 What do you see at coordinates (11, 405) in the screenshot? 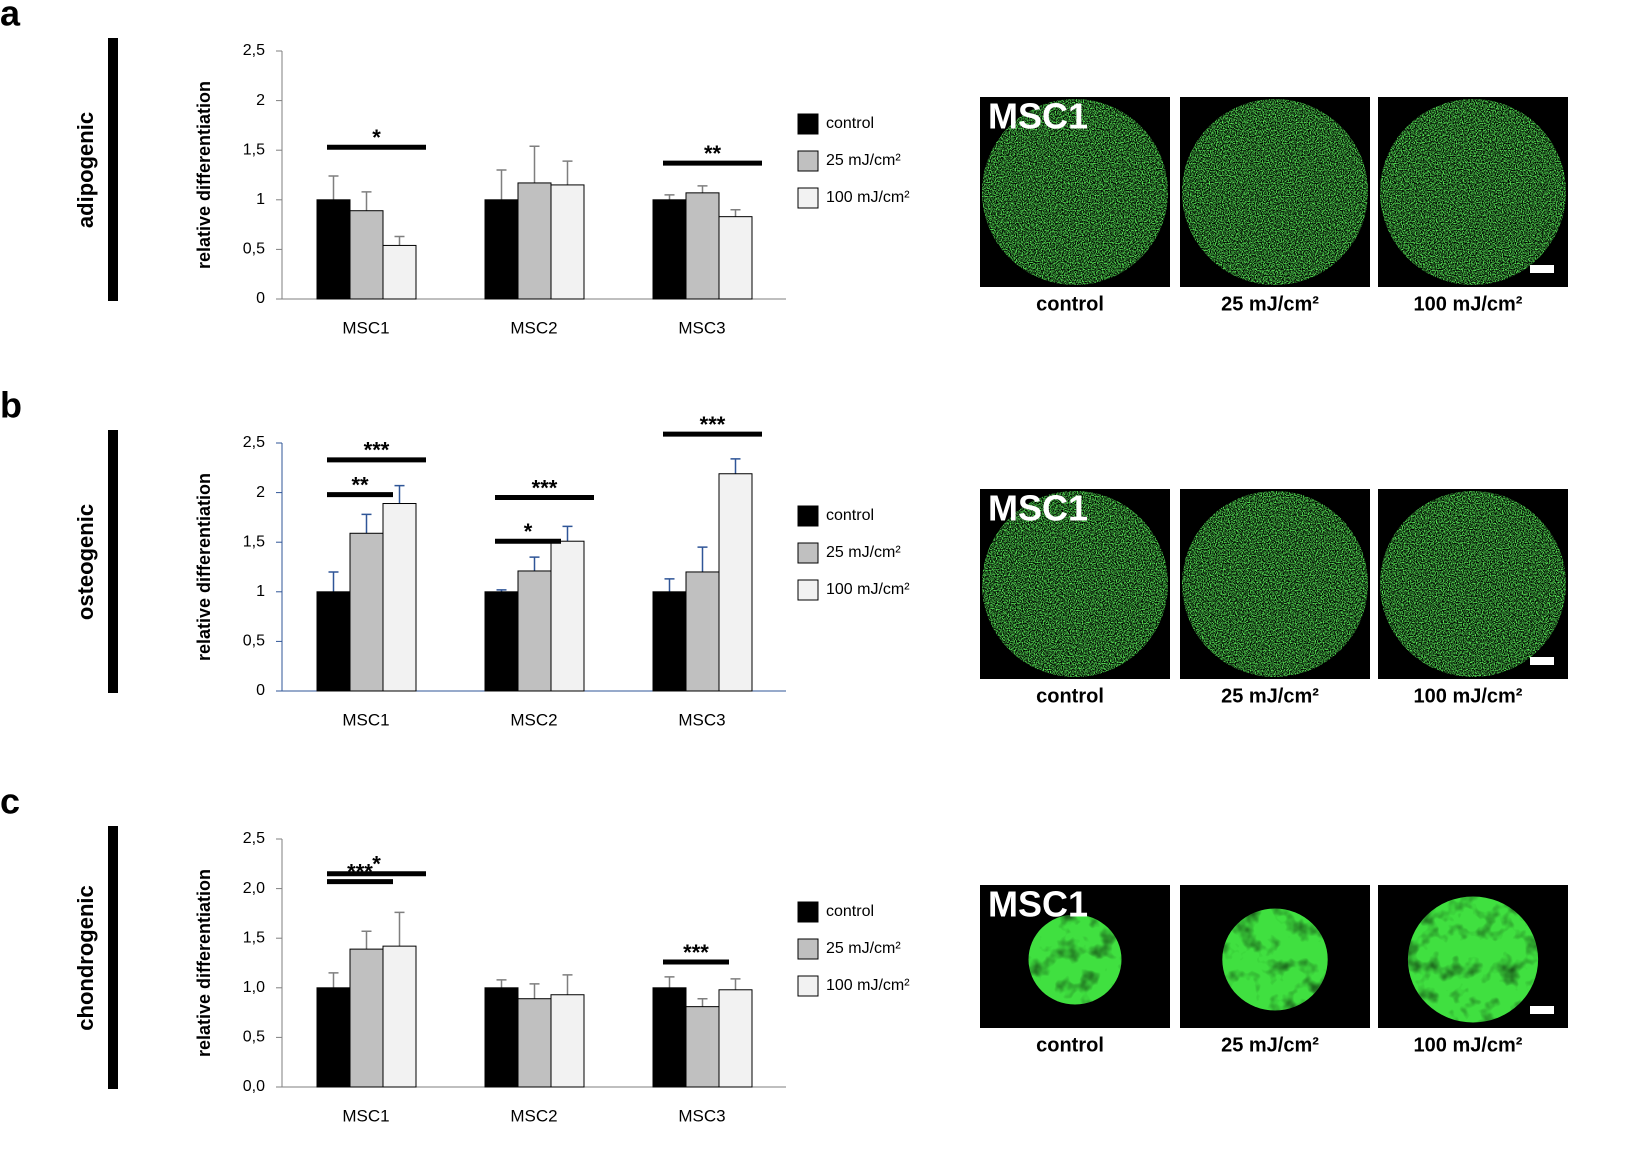
I see `panel-letter: b` at bounding box center [11, 405].